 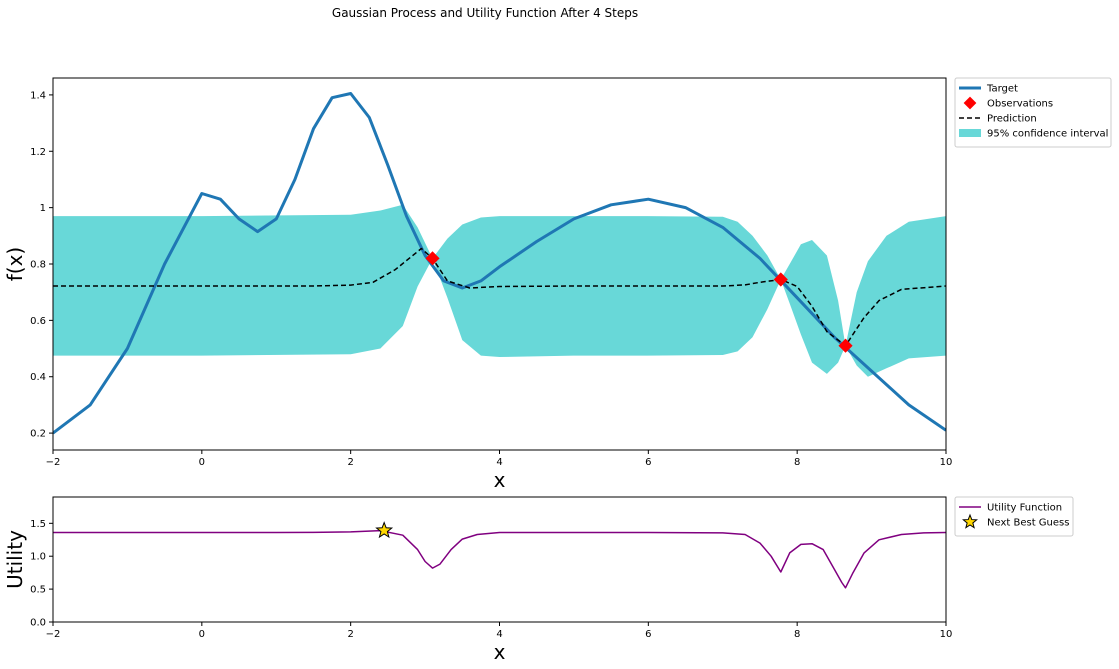 I want to click on y-tick-label: 0.8, so click(x=38, y=265).